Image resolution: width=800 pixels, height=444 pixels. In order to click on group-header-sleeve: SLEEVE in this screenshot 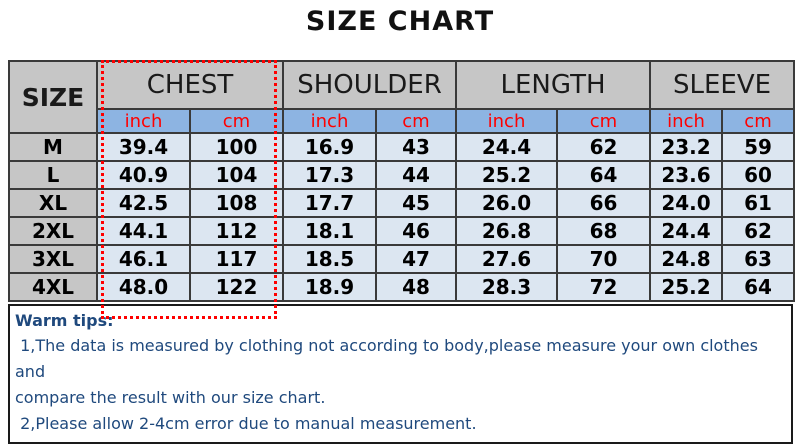, I will do `click(722, 85)`.